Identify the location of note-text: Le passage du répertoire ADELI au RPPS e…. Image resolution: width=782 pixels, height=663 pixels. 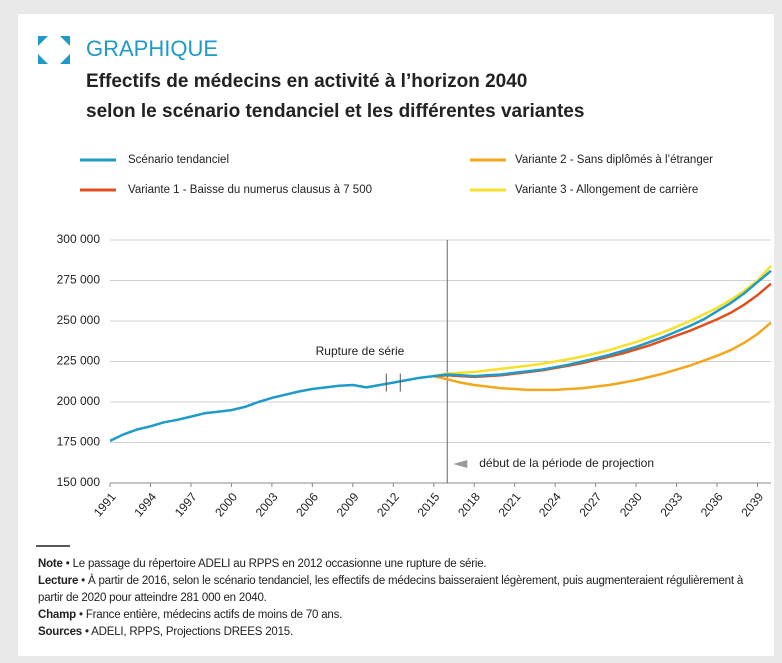
(279, 564).